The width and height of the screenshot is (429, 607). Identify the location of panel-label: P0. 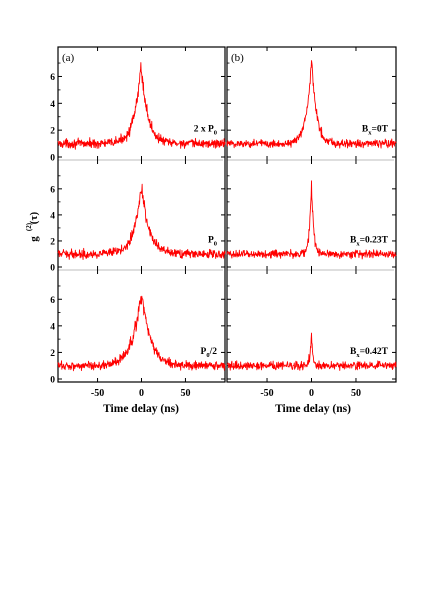
(212, 241).